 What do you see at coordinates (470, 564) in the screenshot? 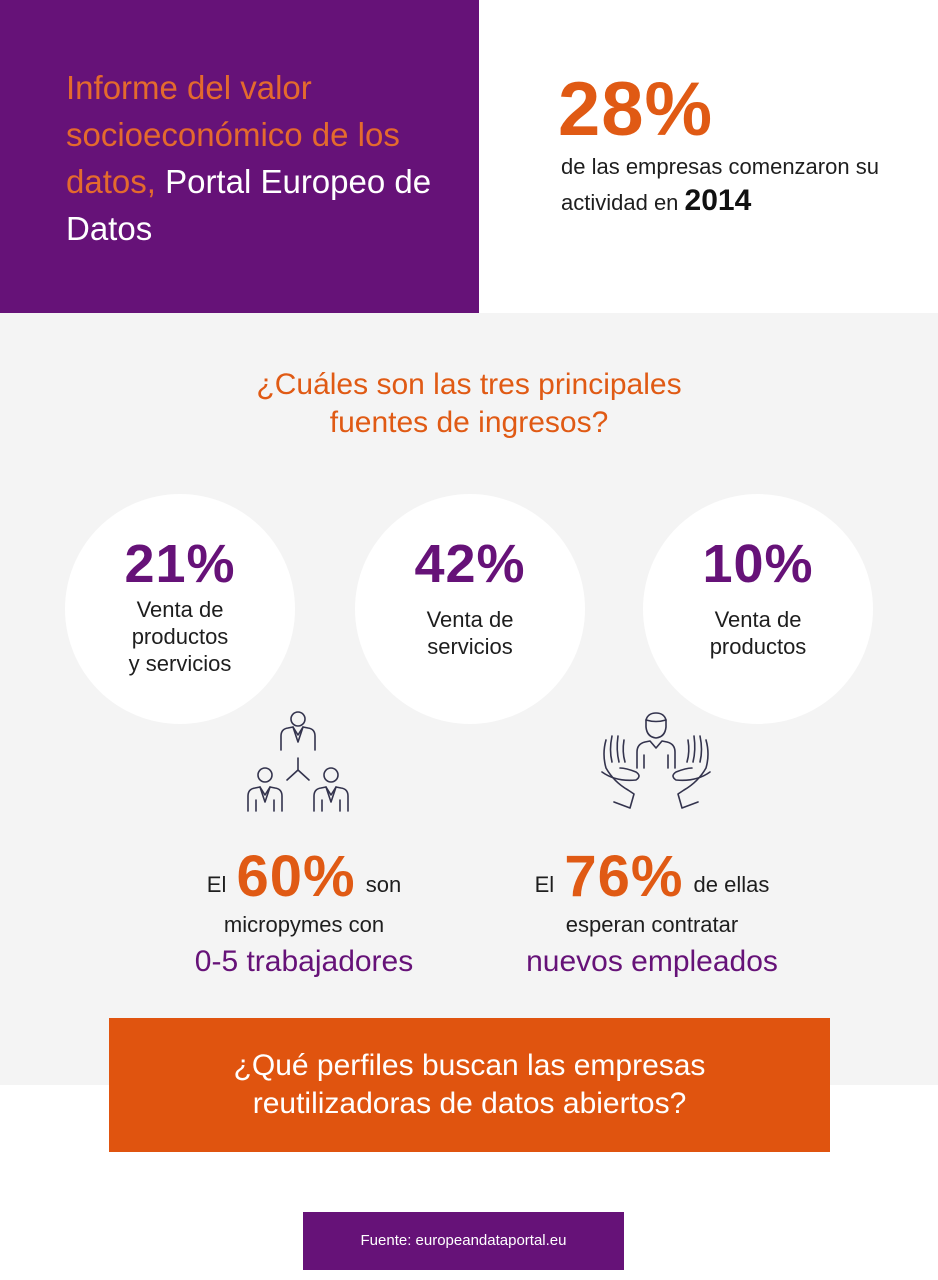
I see `revenue-pct-2: 42%` at bounding box center [470, 564].